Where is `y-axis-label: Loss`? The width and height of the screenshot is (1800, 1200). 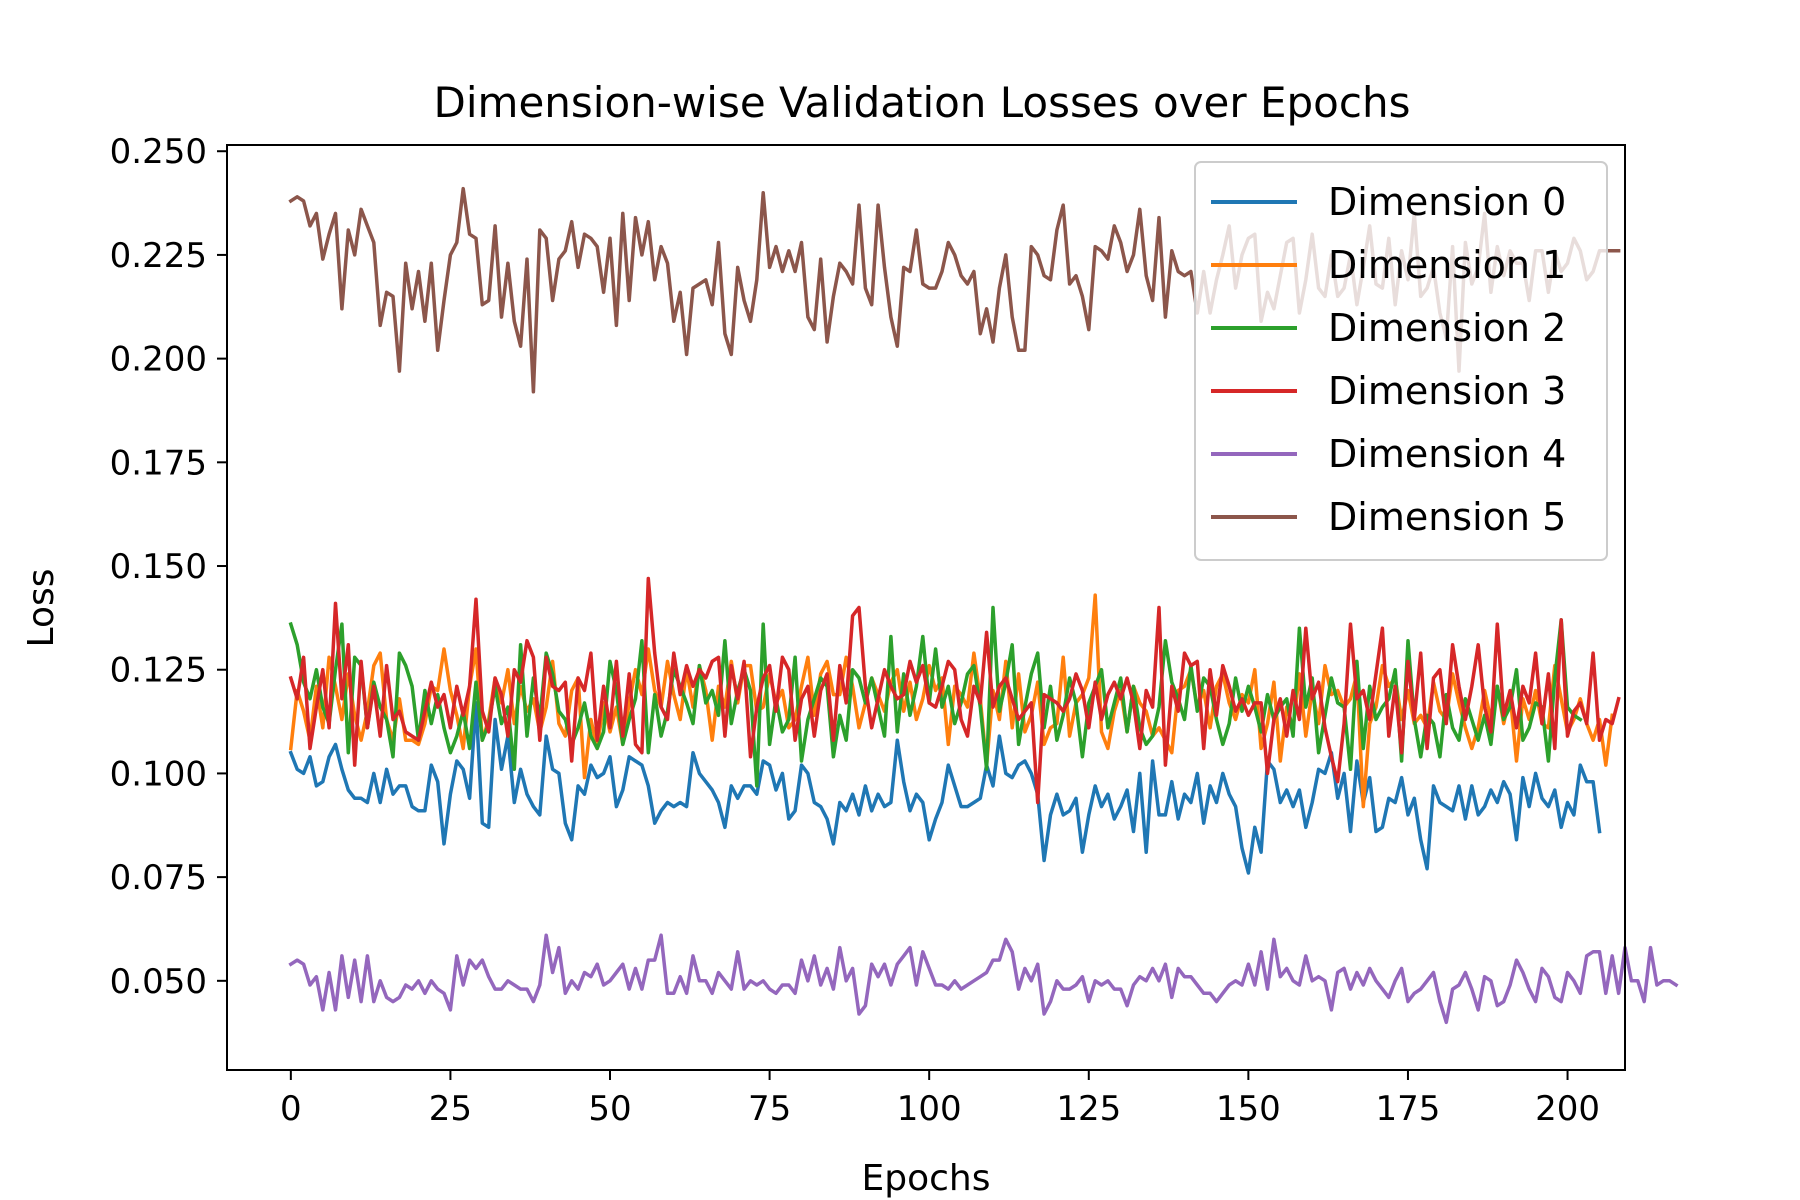
y-axis-label: Loss is located at coordinates (41, 608).